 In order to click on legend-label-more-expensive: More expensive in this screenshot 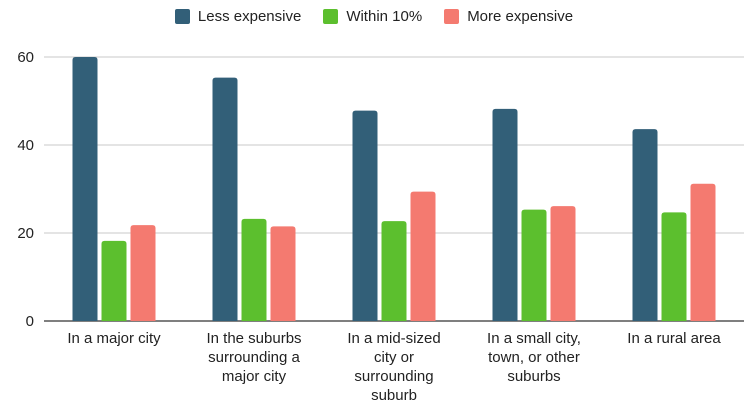, I will do `click(520, 16)`.